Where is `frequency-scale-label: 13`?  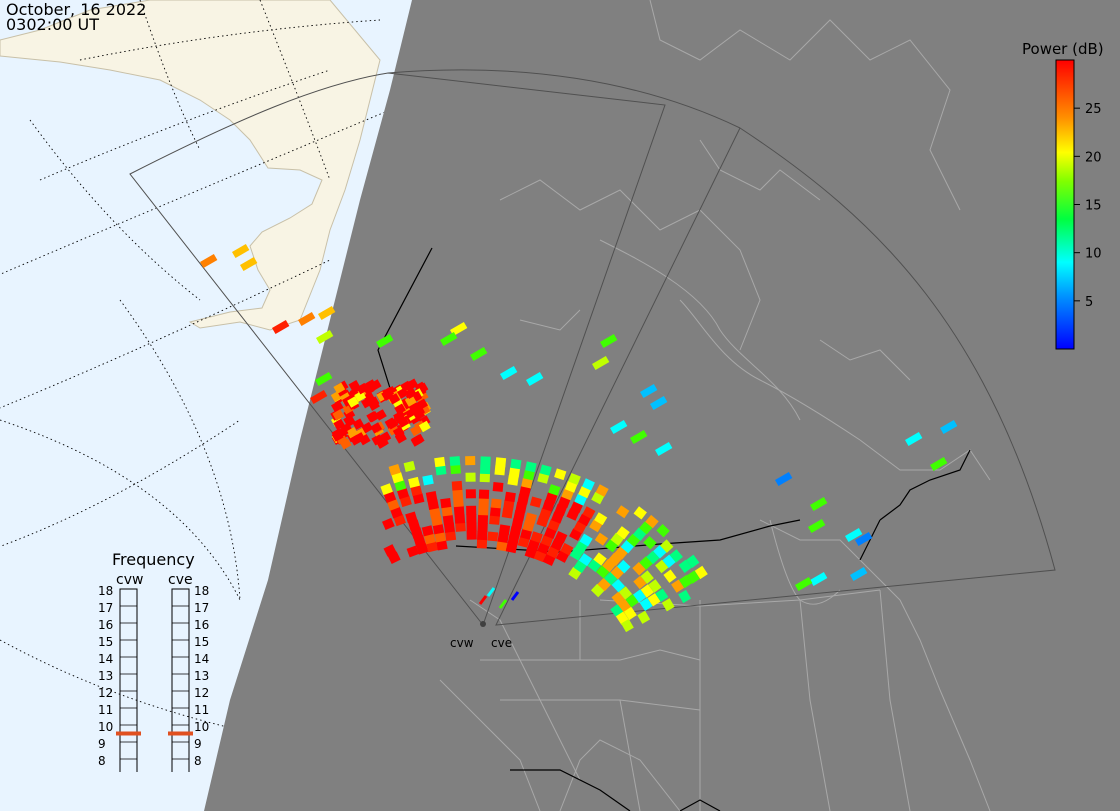
frequency-scale-label: 13 is located at coordinates (201, 676).